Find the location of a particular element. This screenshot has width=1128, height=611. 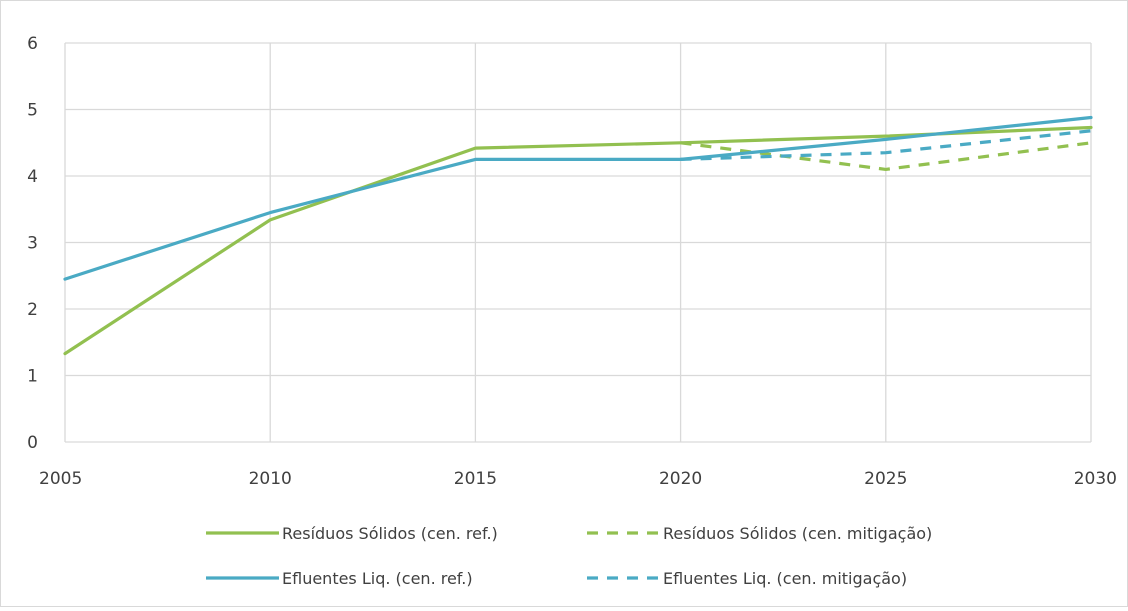

x-tick-label: 2030 is located at coordinates (1095, 479).